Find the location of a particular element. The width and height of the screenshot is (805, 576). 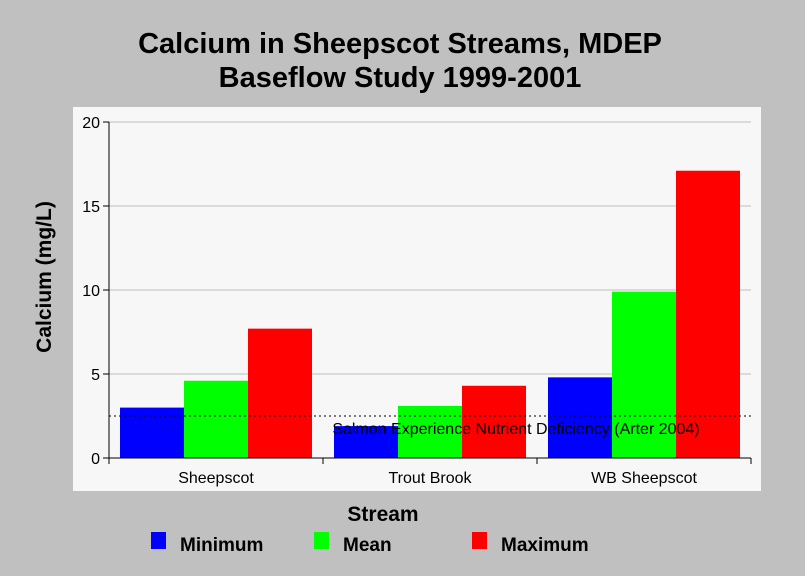

legend-swatch-minimum is located at coordinates (158, 540).